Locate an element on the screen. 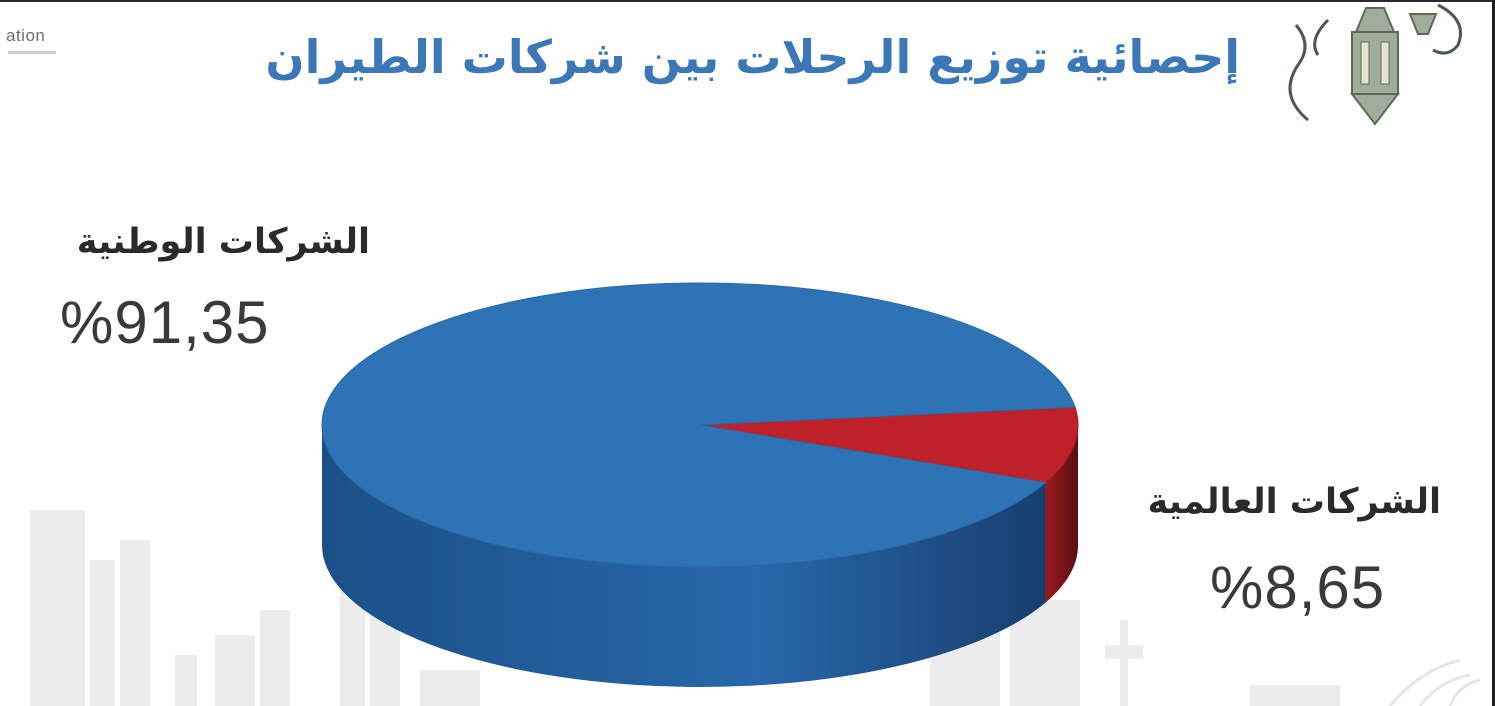 The width and height of the screenshot is (1495, 706). frame-right-border is located at coordinates (1493, 353).